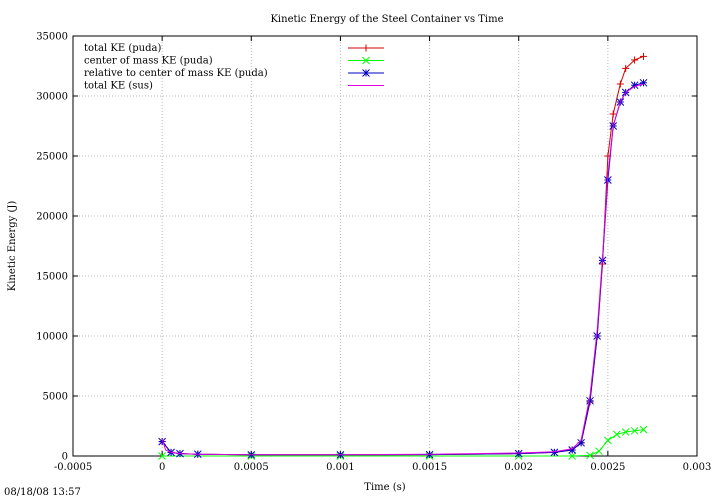 The width and height of the screenshot is (720, 504). I want to click on legend-label: total KE (puda), so click(122, 48).